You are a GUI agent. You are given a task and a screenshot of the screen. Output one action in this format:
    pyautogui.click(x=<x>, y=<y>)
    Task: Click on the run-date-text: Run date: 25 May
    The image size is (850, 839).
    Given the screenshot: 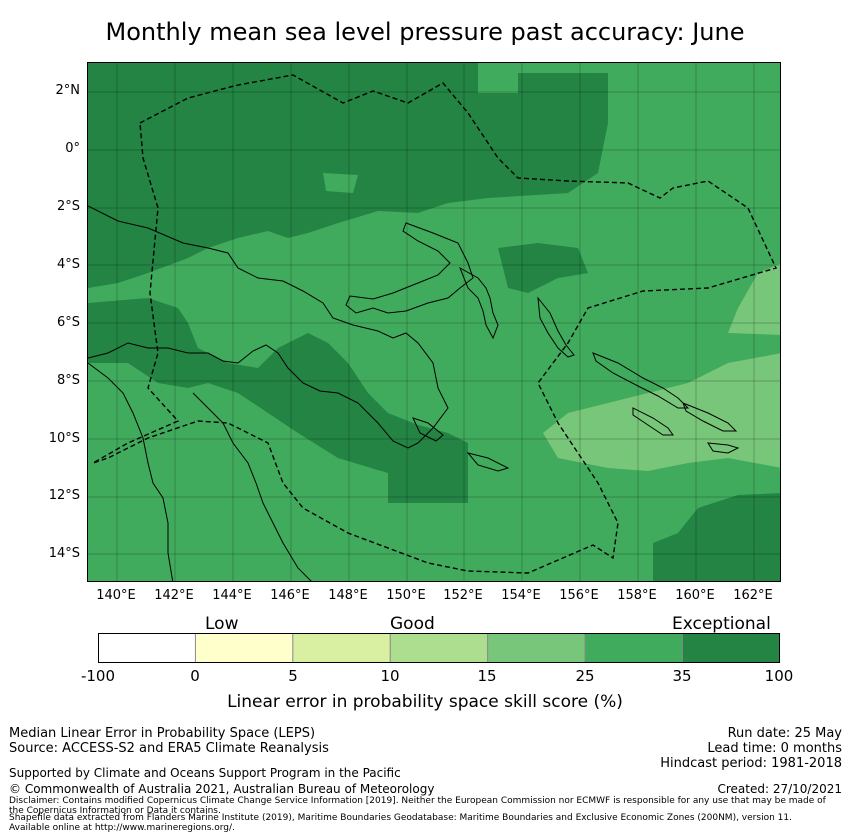 What is the action you would take?
    pyautogui.click(x=784, y=733)
    